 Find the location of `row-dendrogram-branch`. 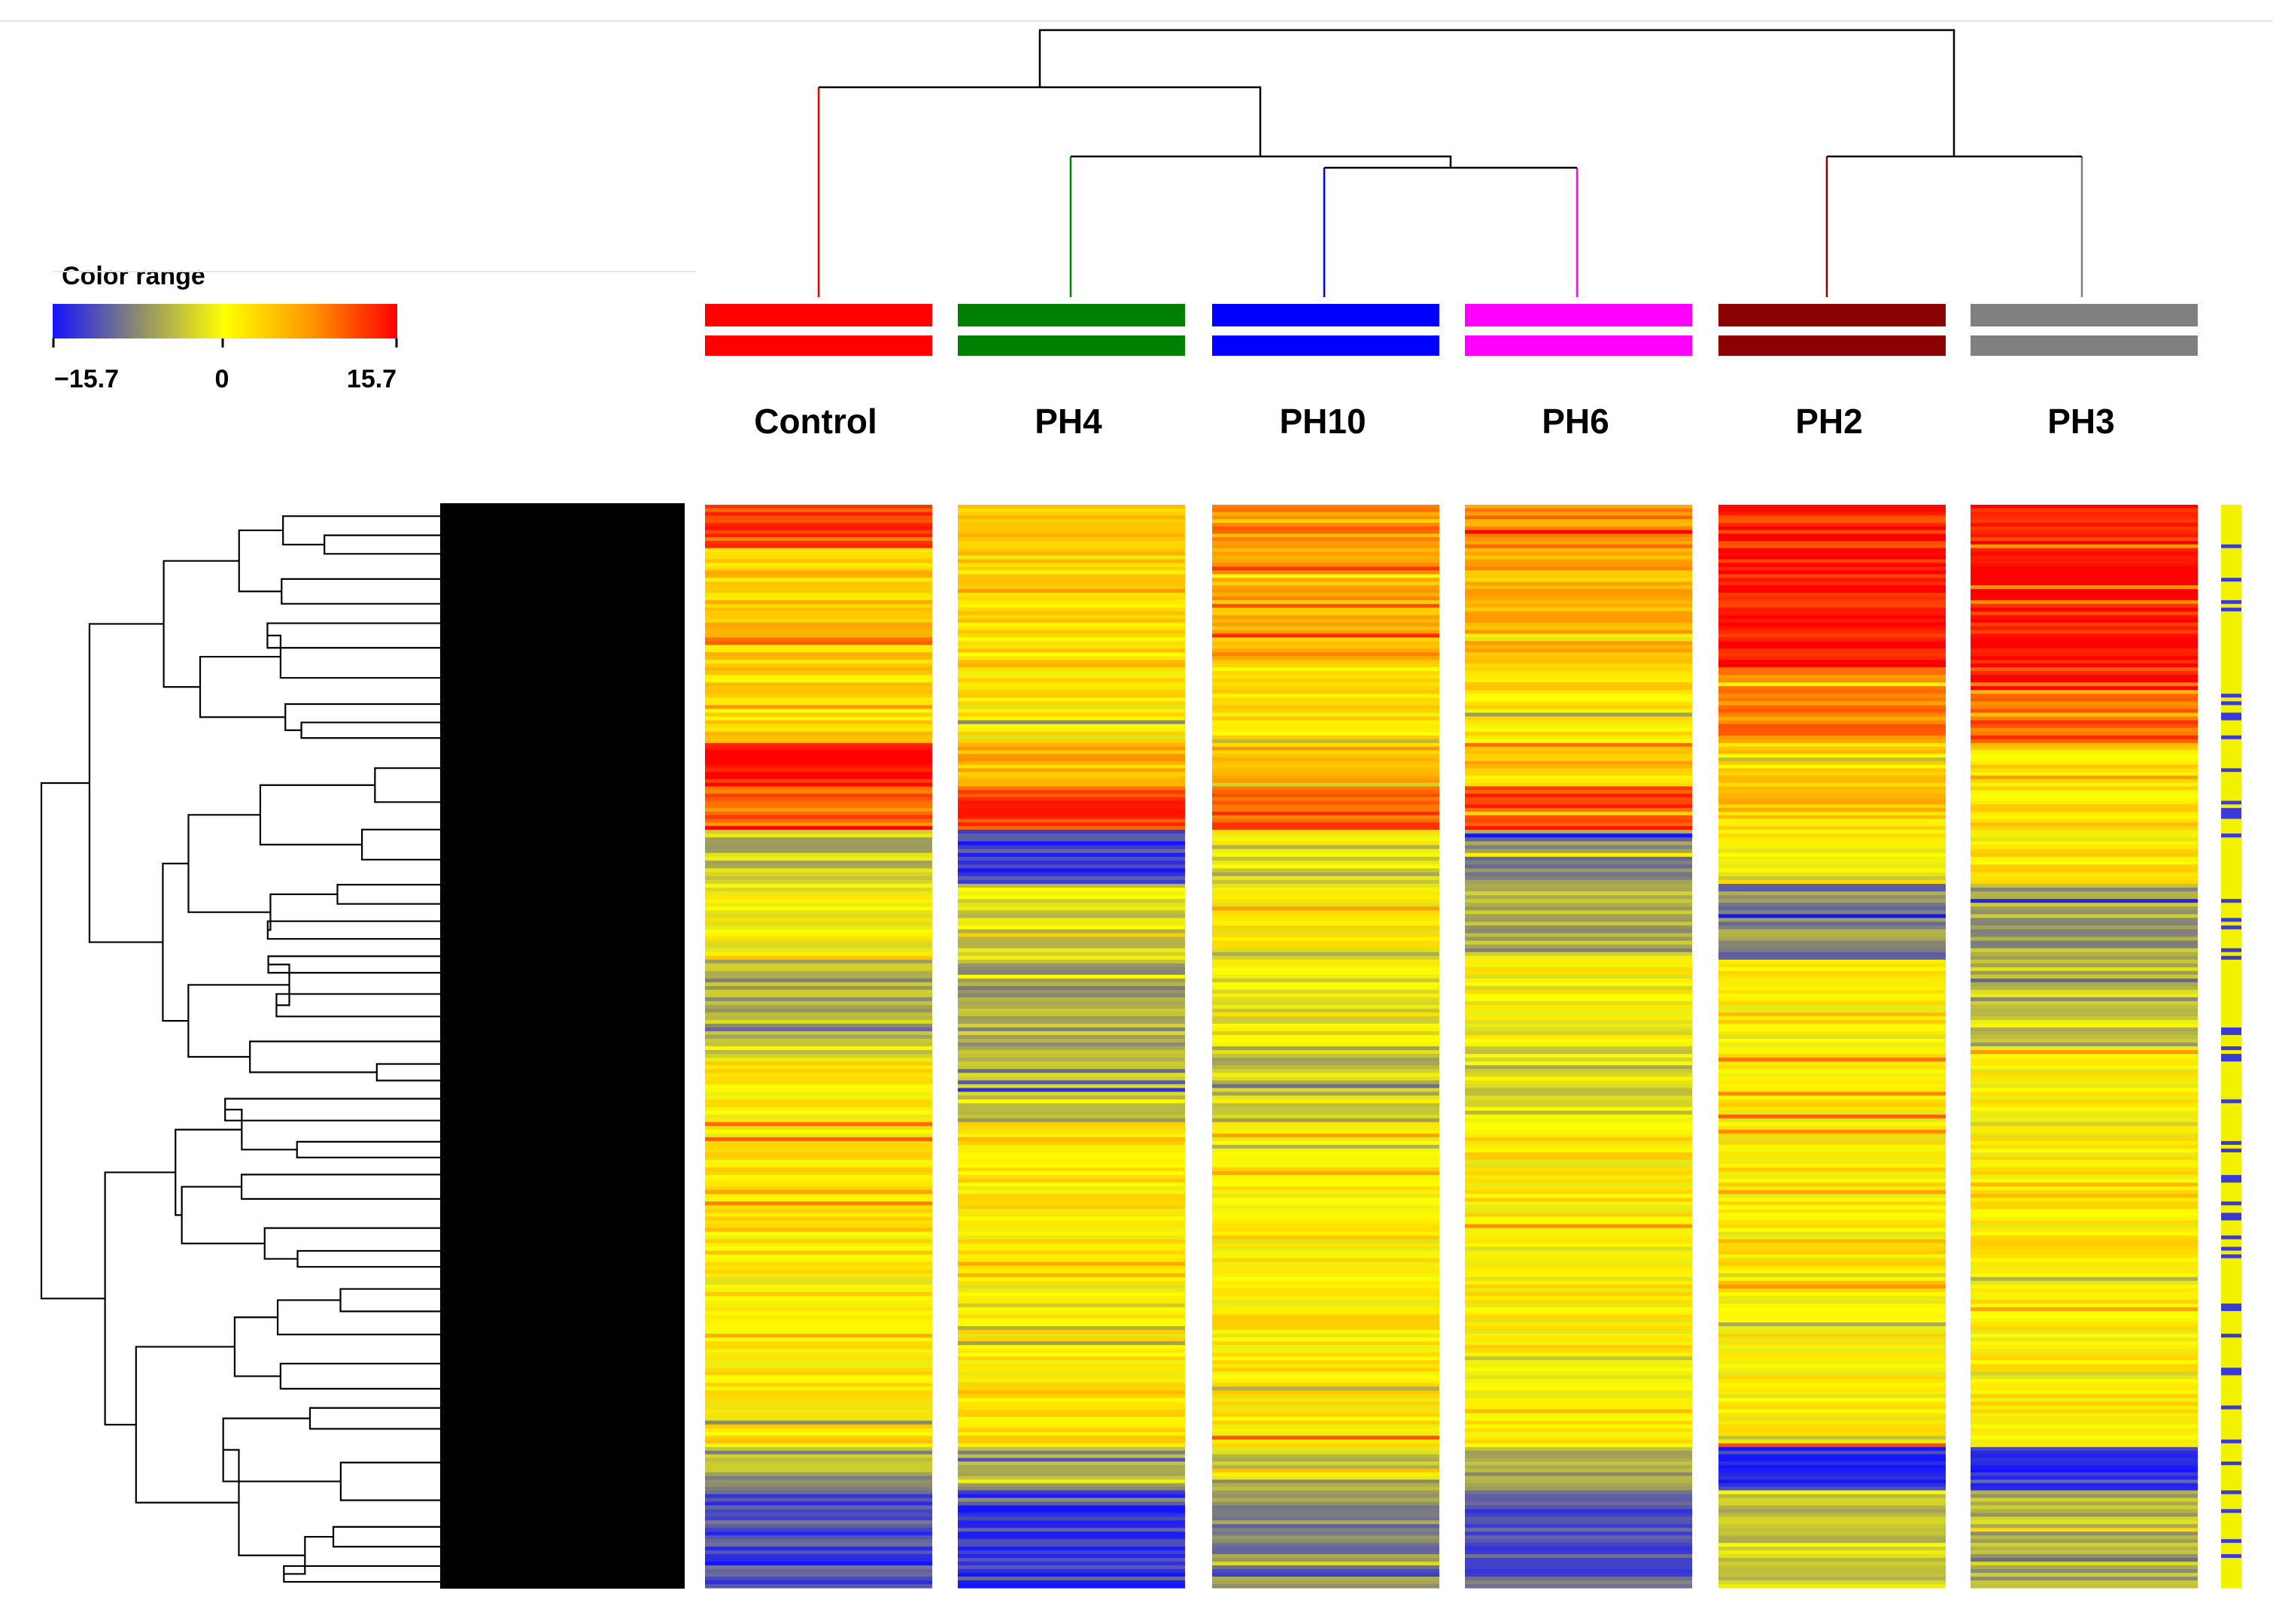

row-dendrogram-branch is located at coordinates (449, 635).